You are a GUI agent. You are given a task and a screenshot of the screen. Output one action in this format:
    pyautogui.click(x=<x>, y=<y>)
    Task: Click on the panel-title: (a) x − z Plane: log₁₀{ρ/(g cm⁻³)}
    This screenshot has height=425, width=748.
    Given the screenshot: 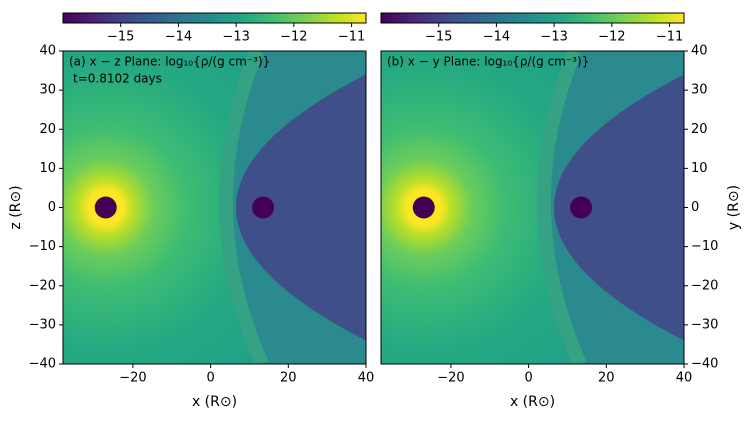 What is the action you would take?
    pyautogui.click(x=169, y=62)
    